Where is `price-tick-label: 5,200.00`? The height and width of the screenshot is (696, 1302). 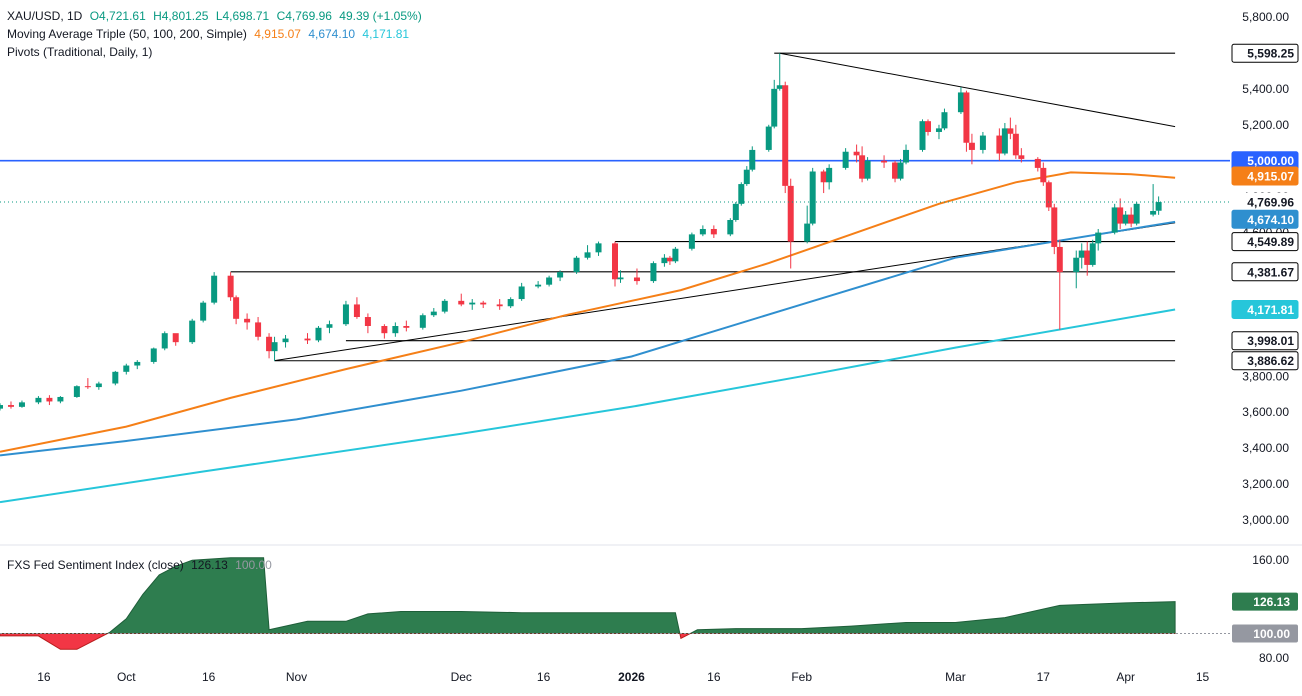 price-tick-label: 5,200.00 is located at coordinates (1265, 125).